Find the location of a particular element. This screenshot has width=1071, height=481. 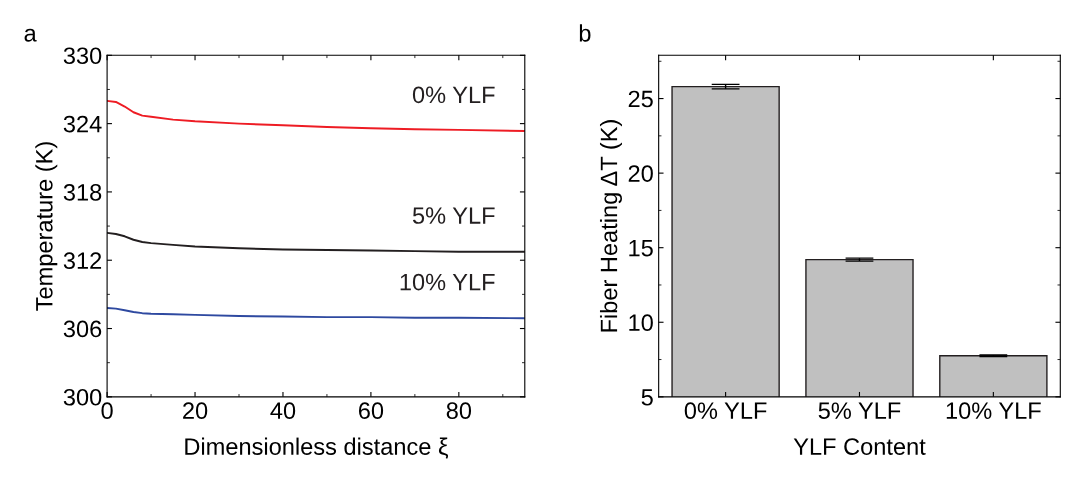

y-tick-label: 15 is located at coordinates (641, 248).